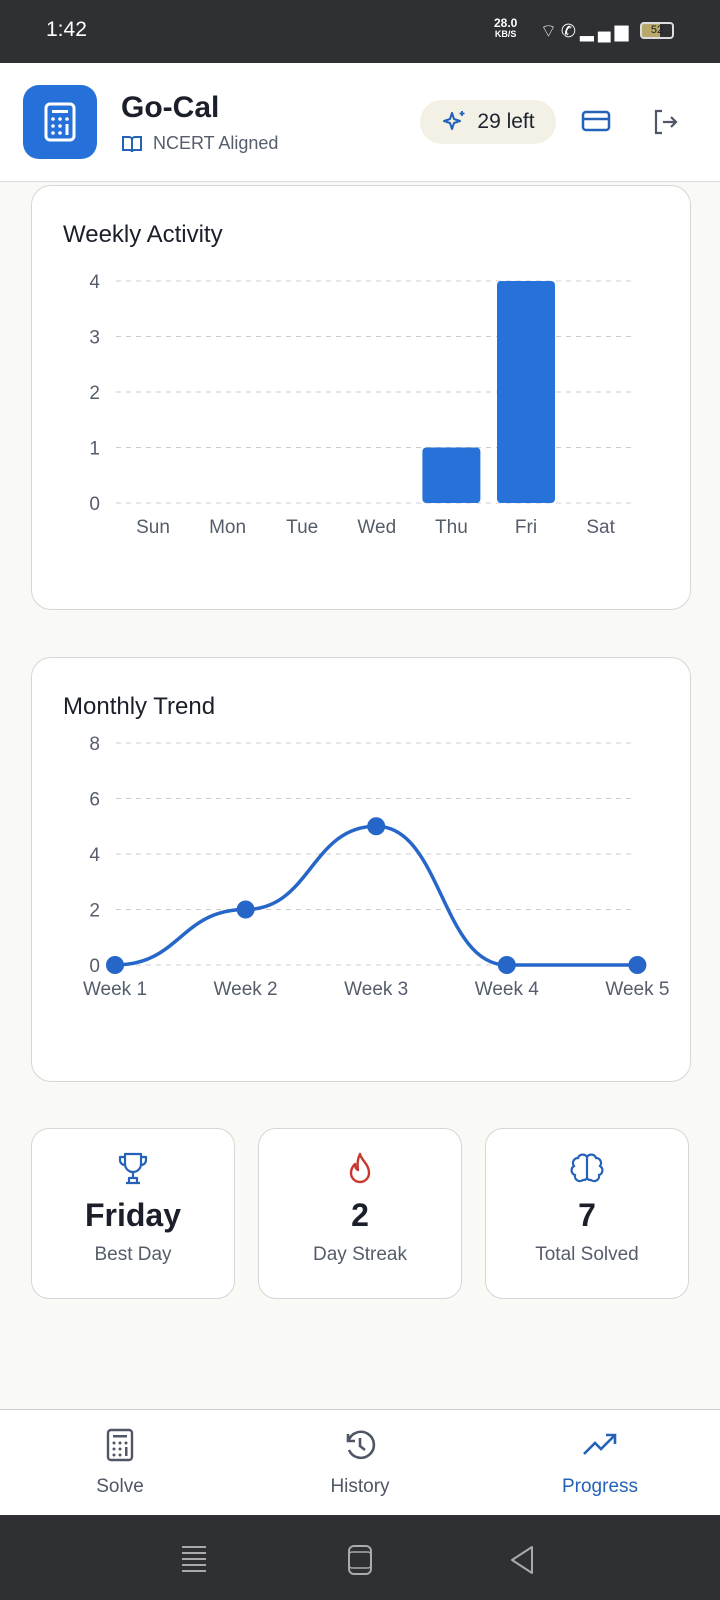 Image resolution: width=720 pixels, height=1600 pixels. Describe the element at coordinates (454, 120) in the screenshot. I see `sparkles-icon` at that location.